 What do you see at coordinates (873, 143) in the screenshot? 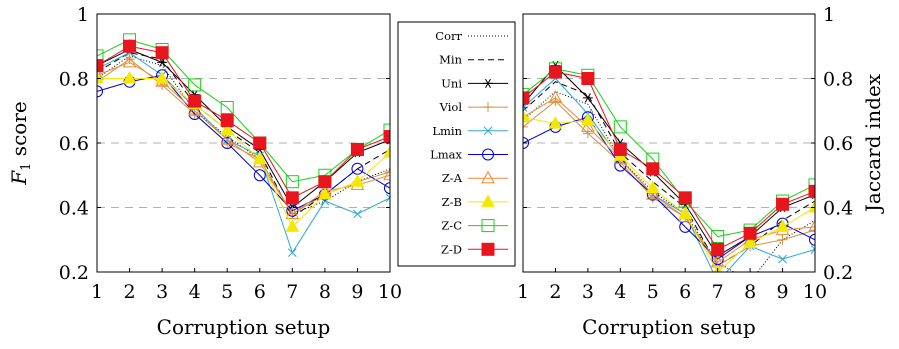
I see `y-axis-label: Jaccard index` at bounding box center [873, 143].